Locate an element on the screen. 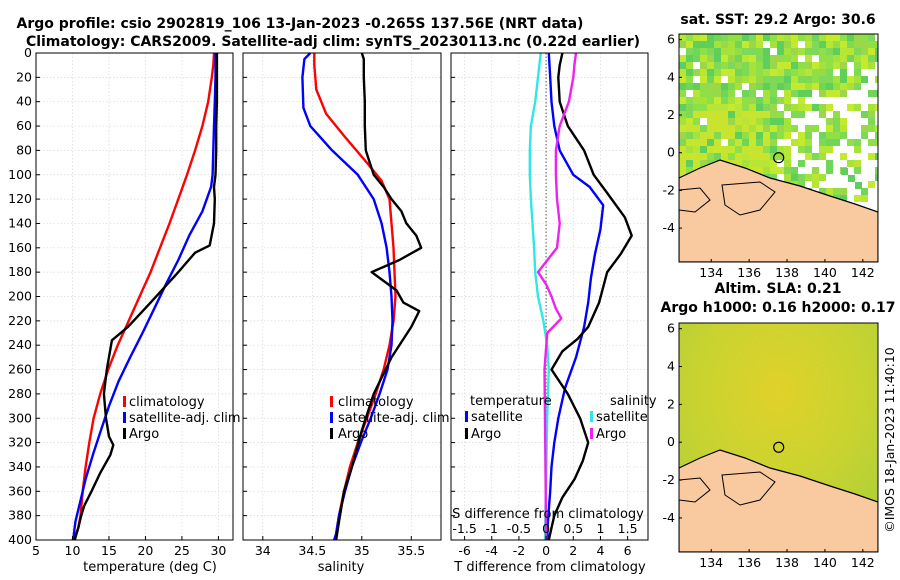 This screenshot has height=580, width=900. sst-map-ticks: 134 136 138 140 142 6 4 2 0 -2 -4 is located at coordinates (769, 156).